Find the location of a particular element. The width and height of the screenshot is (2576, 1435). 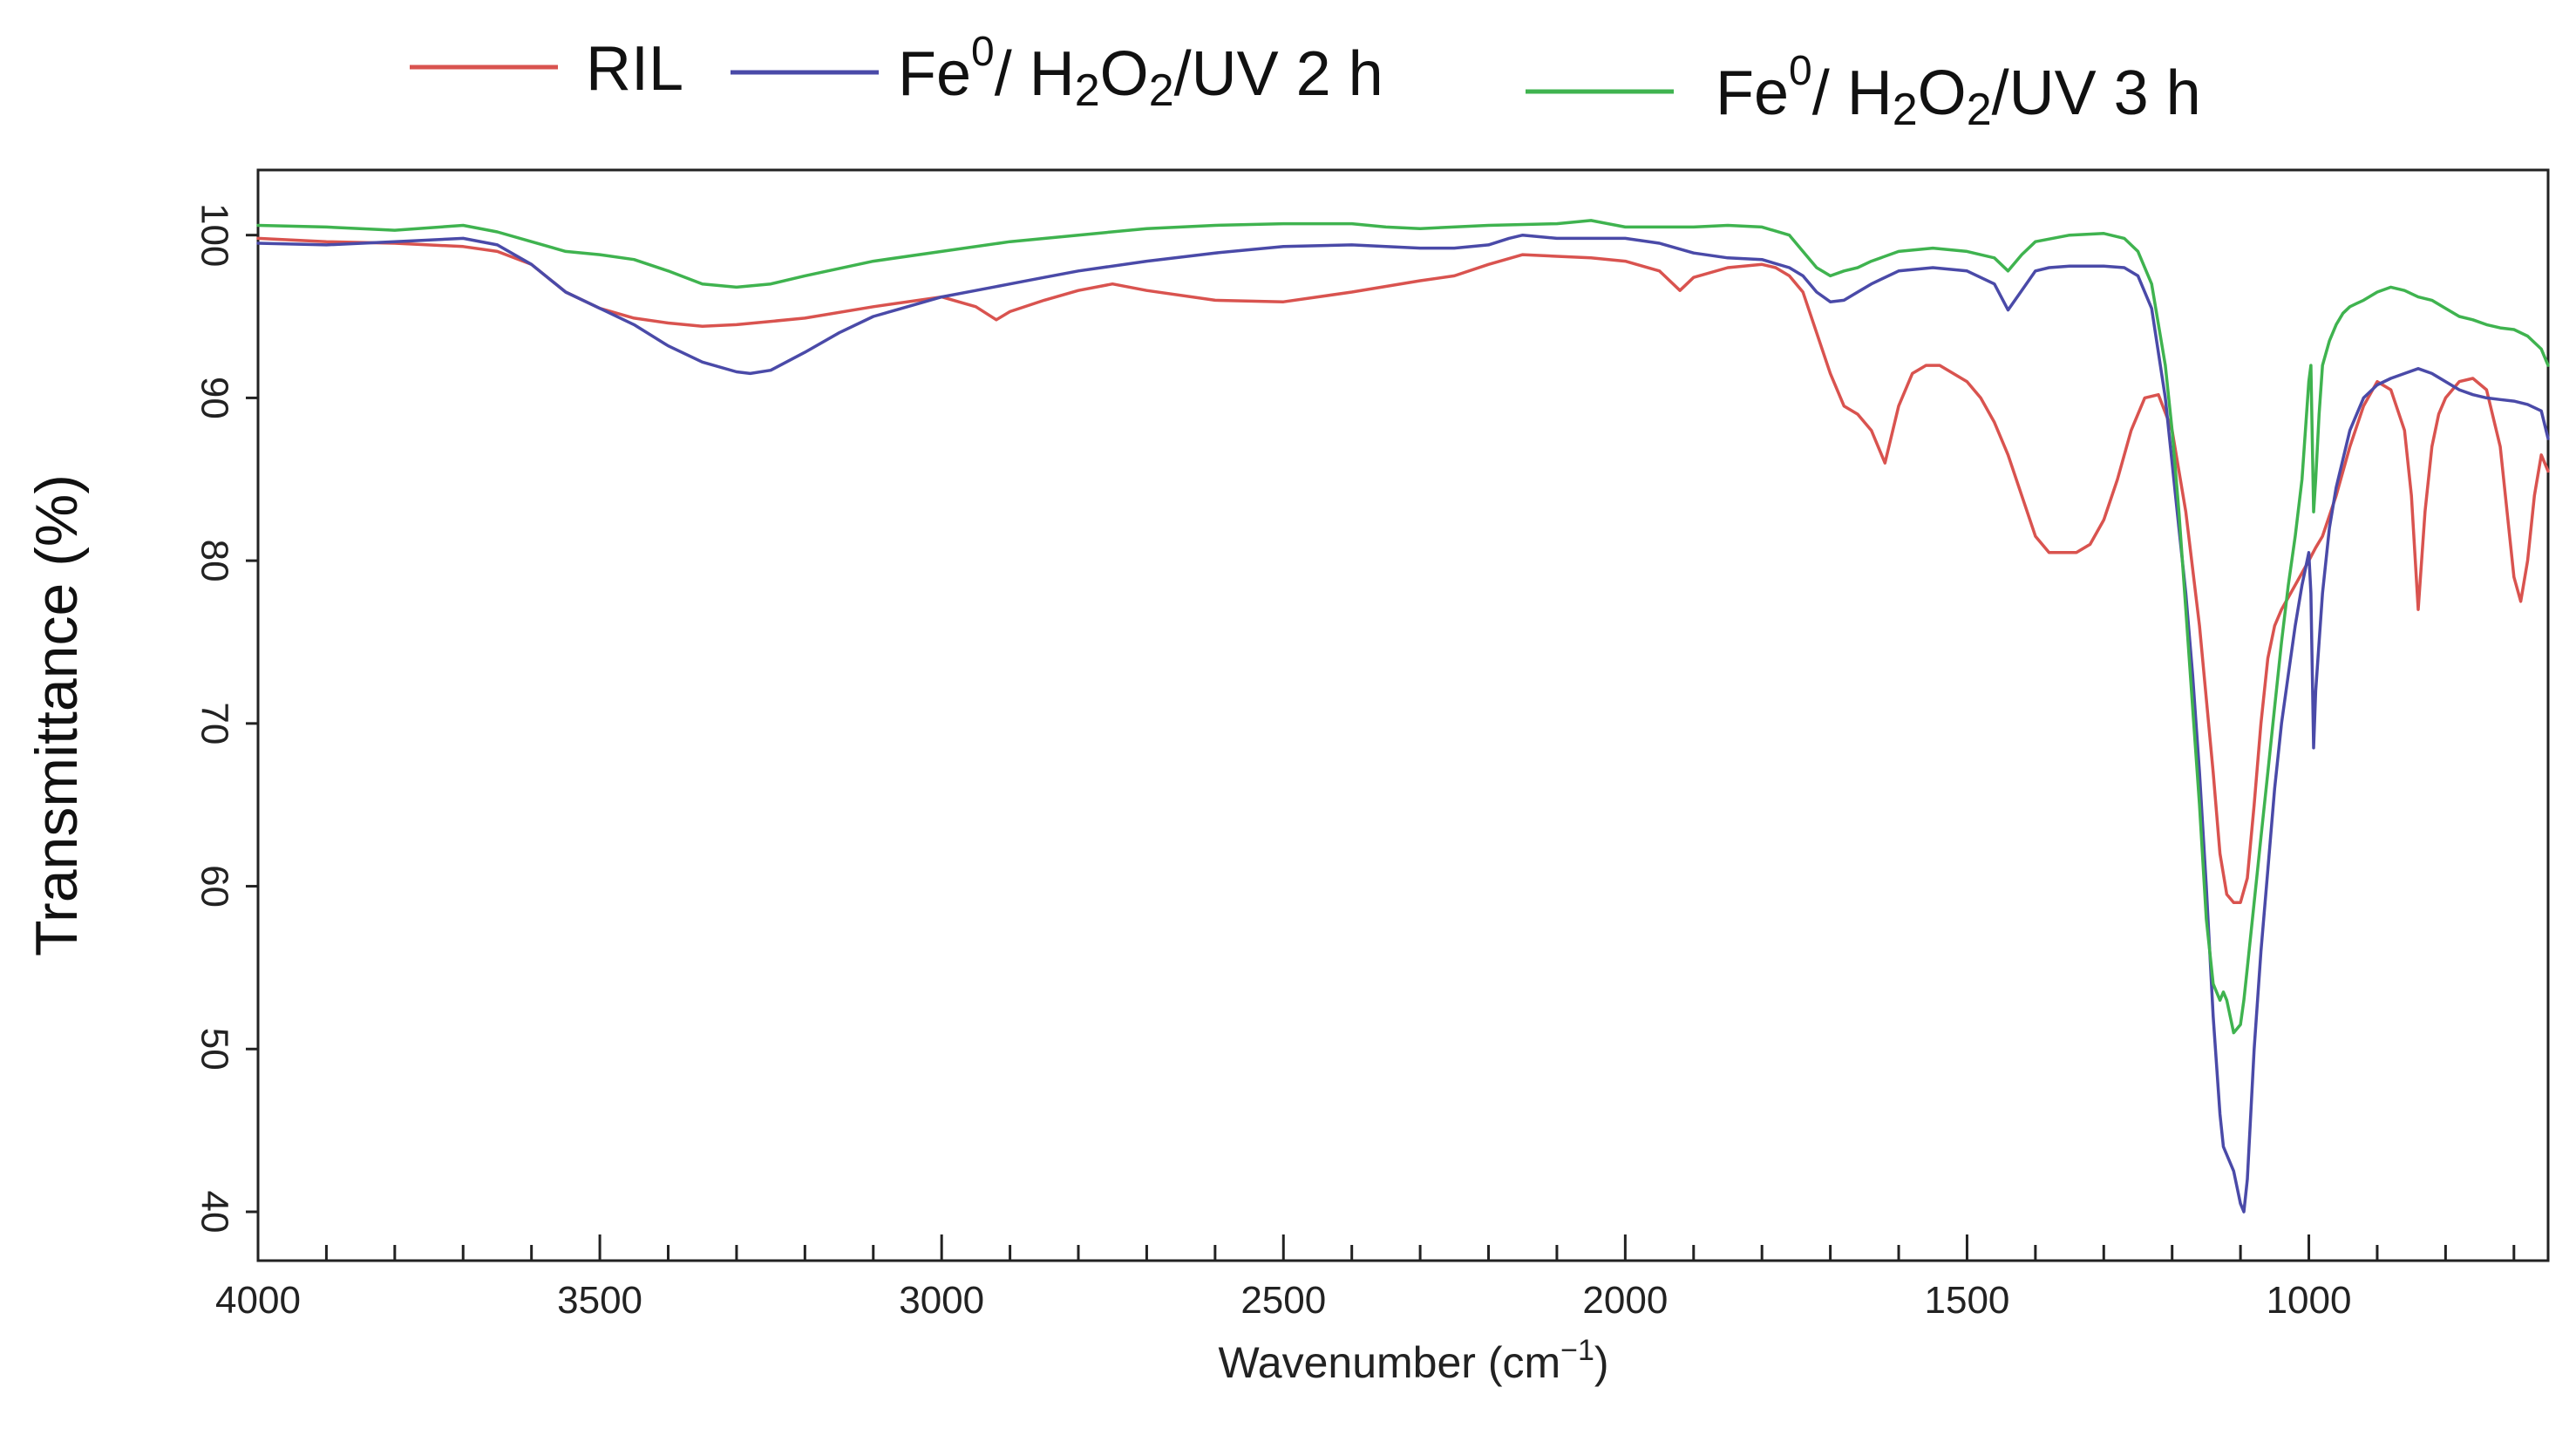

x-tick-label: 4000 is located at coordinates (258, 1301).